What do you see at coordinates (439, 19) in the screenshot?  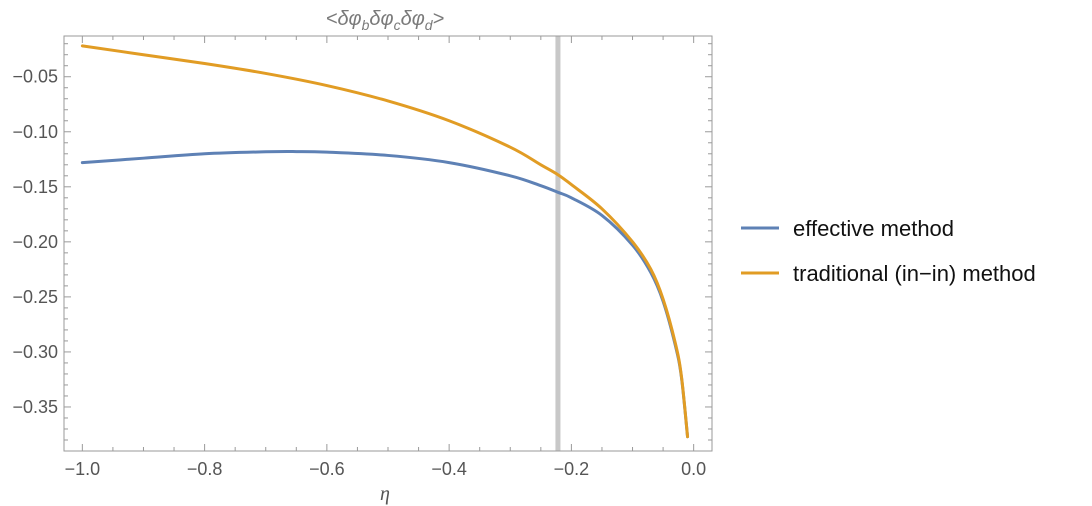 I see `title-part: >` at bounding box center [439, 19].